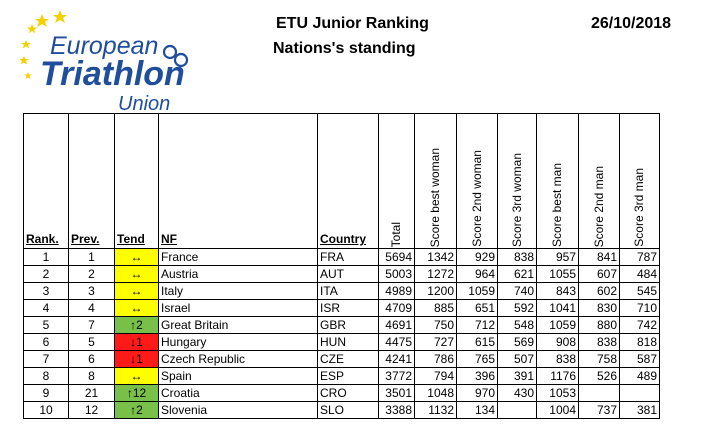  What do you see at coordinates (238, 359) in the screenshot?
I see `nf-cell: Czech Republic` at bounding box center [238, 359].